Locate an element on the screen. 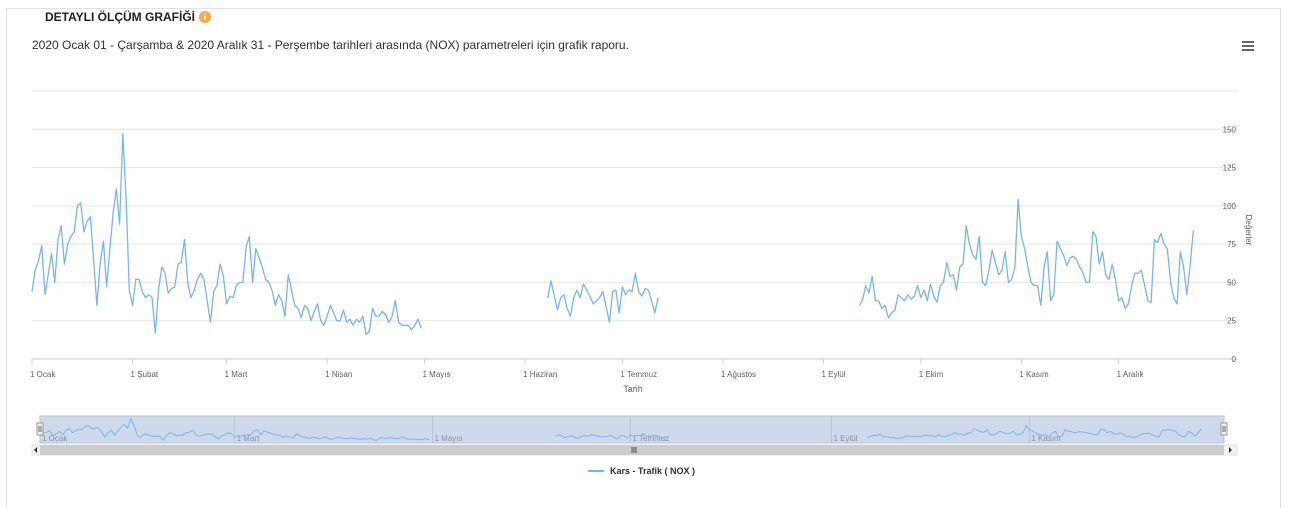  navigator-right-handle is located at coordinates (1224, 429).